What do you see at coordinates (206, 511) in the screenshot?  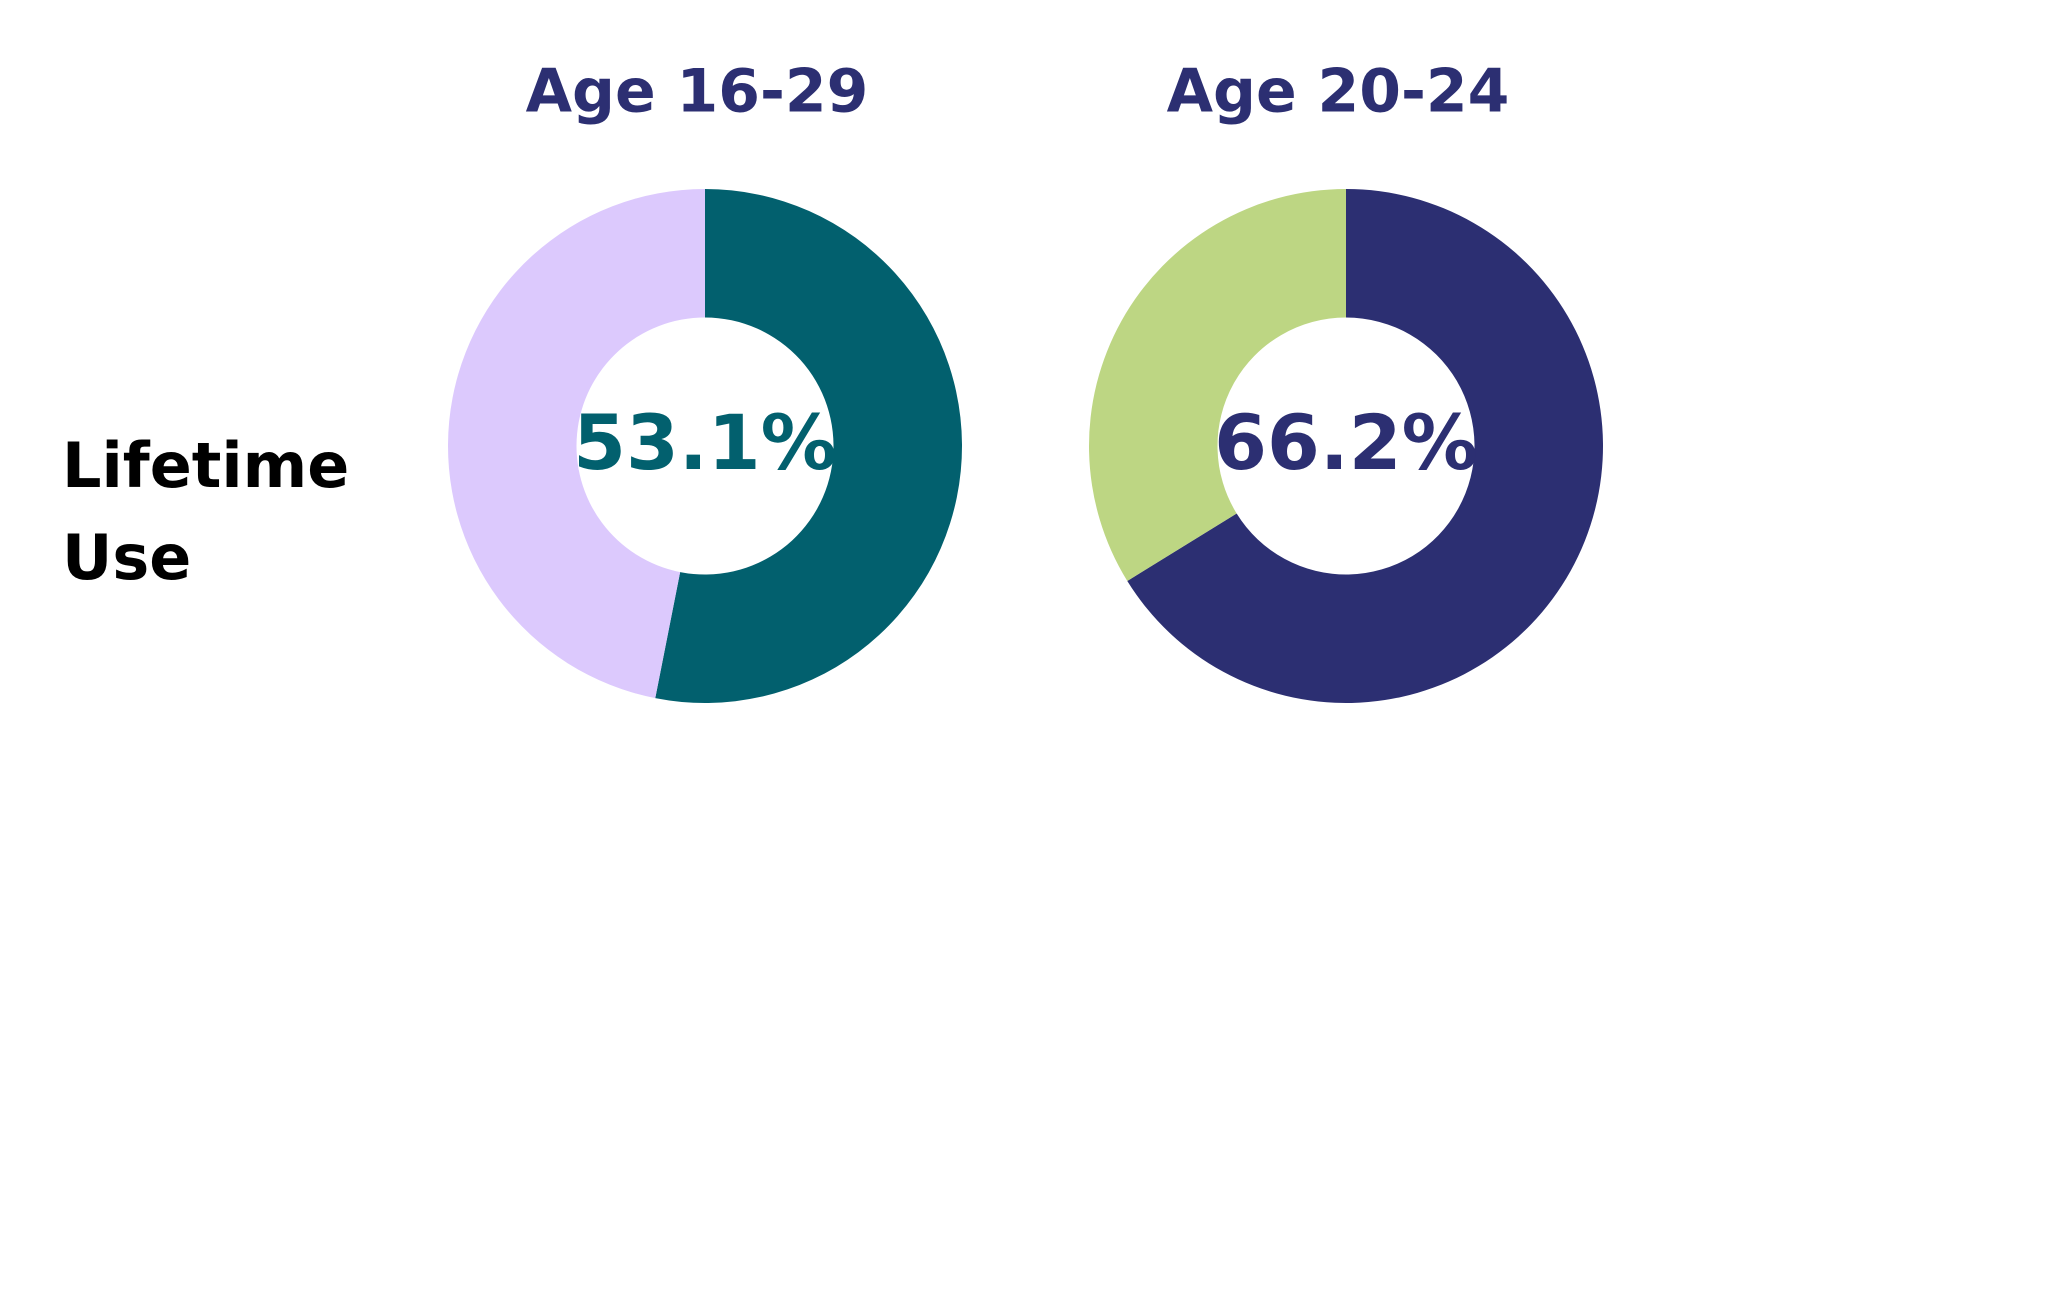 I see `row-label: Lifetime Use` at bounding box center [206, 511].